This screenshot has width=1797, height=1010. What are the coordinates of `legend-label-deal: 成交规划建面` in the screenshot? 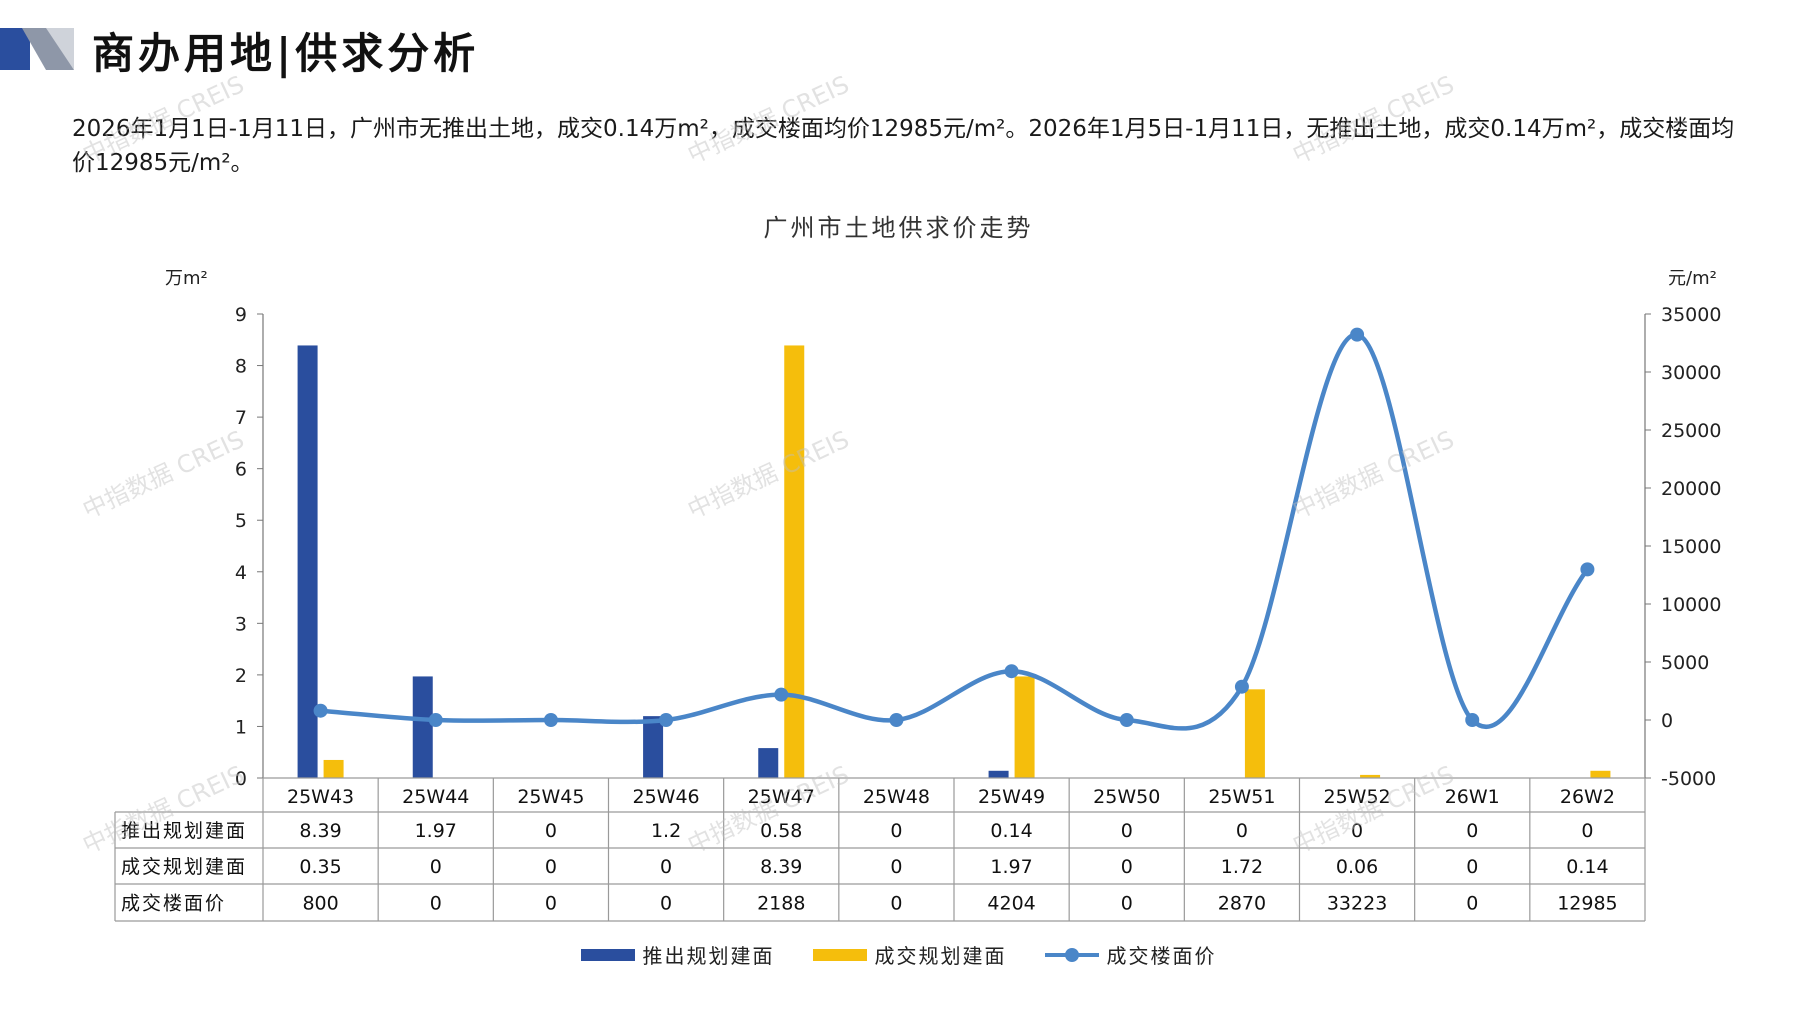 It's located at (940, 956).